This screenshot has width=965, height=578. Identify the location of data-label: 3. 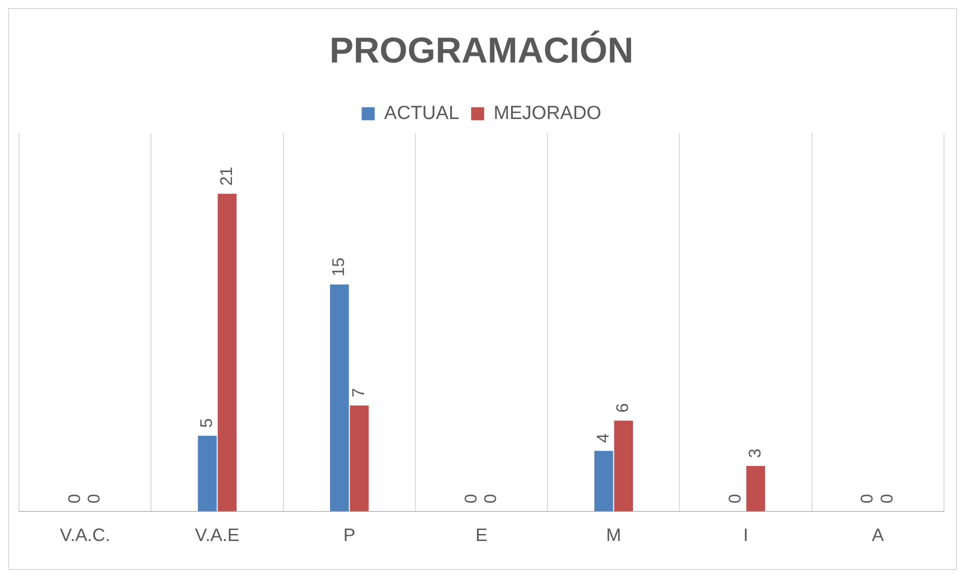
(754, 453).